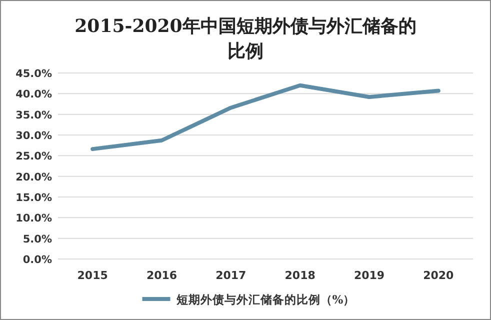 The height and width of the screenshot is (320, 491). Describe the element at coordinates (34, 198) in the screenshot. I see `y-tick-label: 15.0%` at that location.